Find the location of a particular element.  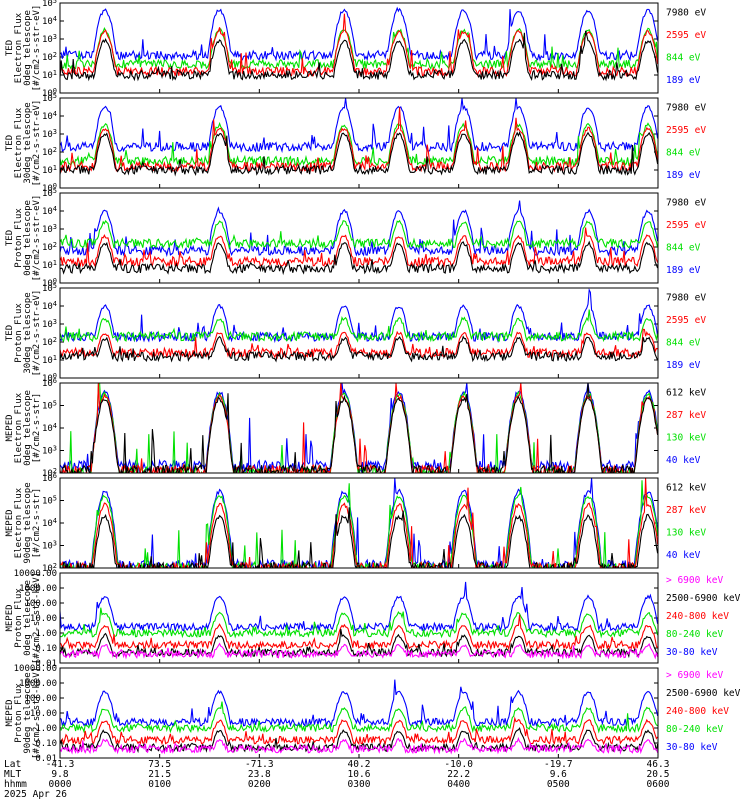

row-label-hhmm: hhmm is located at coordinates (15, 784).